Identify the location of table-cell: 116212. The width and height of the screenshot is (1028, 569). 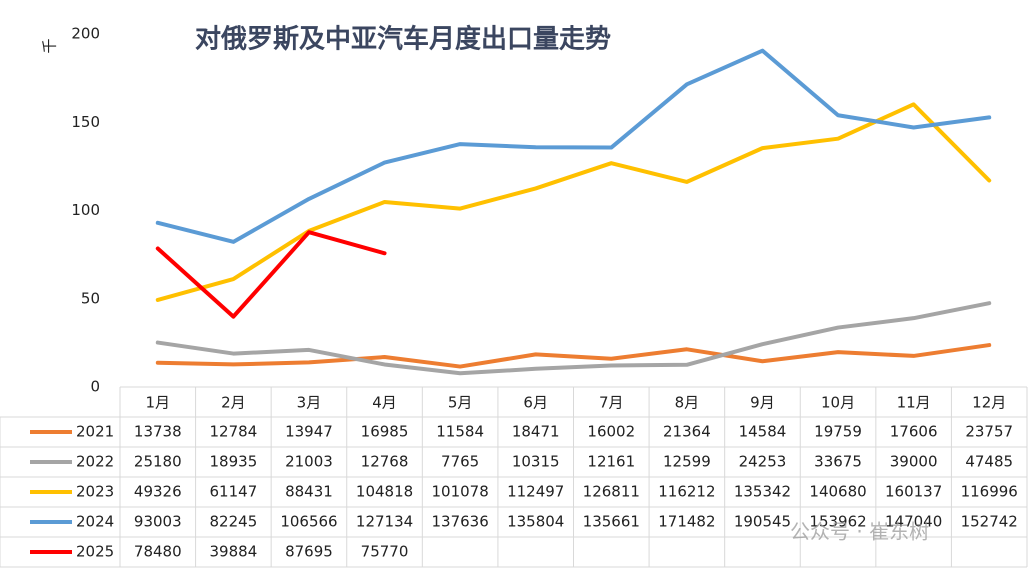
(686, 492).